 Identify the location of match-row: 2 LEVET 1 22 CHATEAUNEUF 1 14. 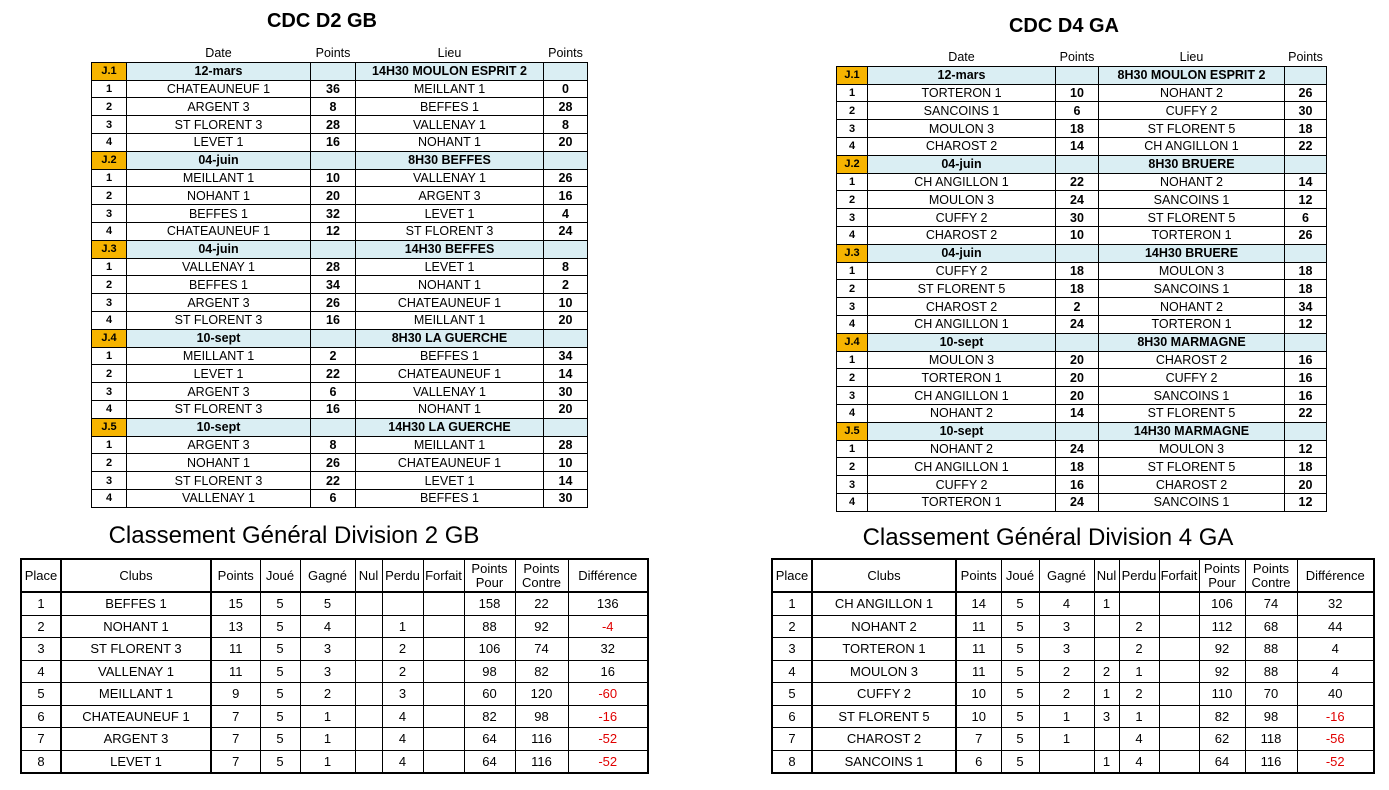
(339, 374).